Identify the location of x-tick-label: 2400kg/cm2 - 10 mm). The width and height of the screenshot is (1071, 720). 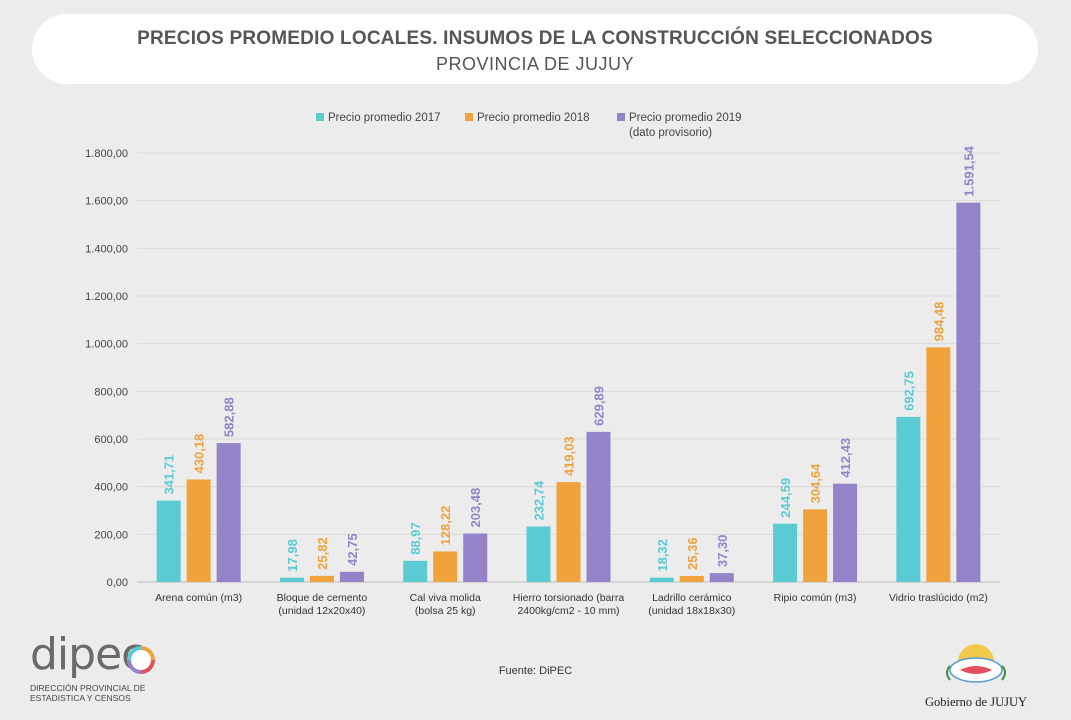
(568, 611).